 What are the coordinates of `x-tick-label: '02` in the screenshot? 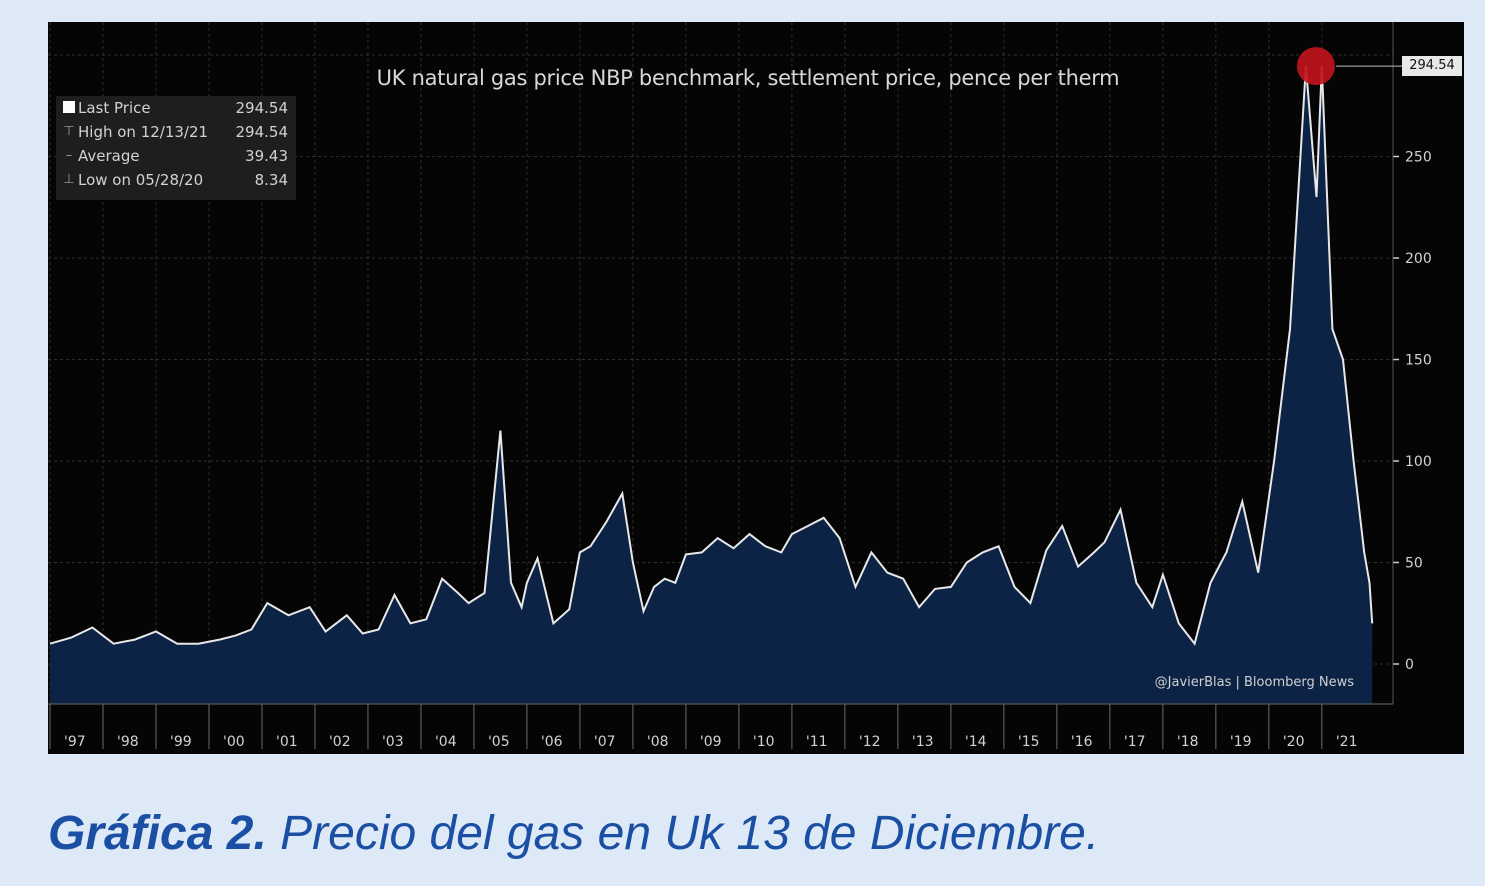 It's located at (340, 742).